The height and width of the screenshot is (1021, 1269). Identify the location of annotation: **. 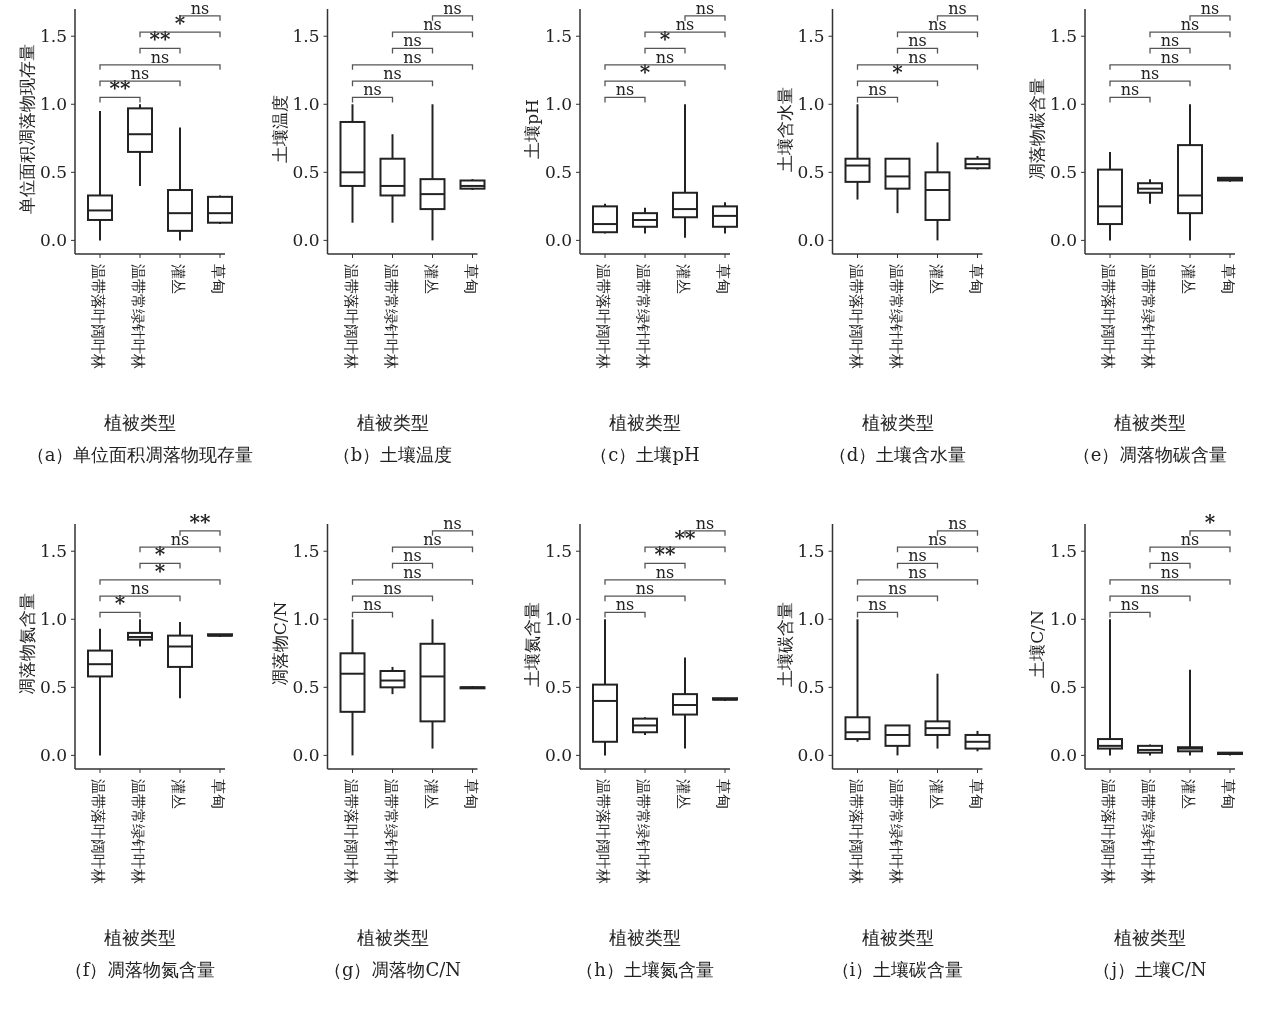
(200, 521).